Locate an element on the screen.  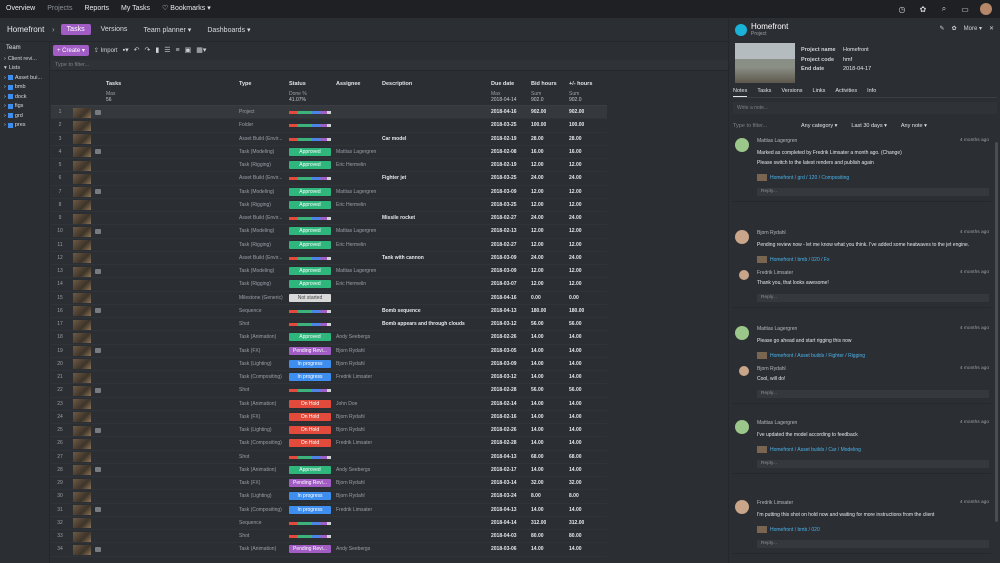
bid-hours-cell: 14.00 is located at coordinates (537, 403).